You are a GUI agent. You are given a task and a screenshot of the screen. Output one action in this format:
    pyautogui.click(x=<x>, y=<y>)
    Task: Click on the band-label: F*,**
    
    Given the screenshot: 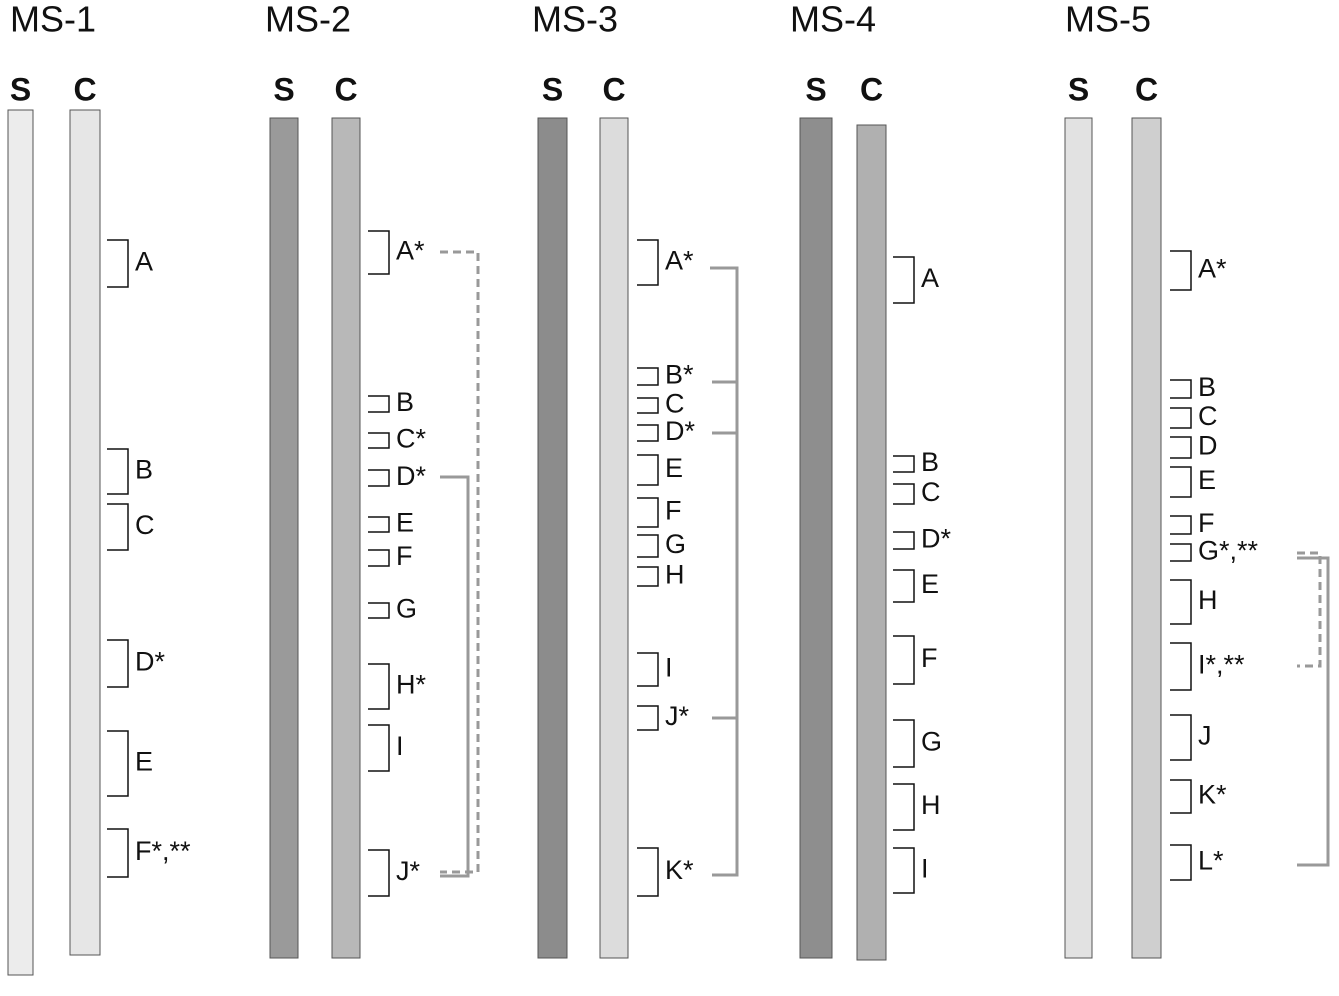 What is the action you would take?
    pyautogui.click(x=163, y=851)
    